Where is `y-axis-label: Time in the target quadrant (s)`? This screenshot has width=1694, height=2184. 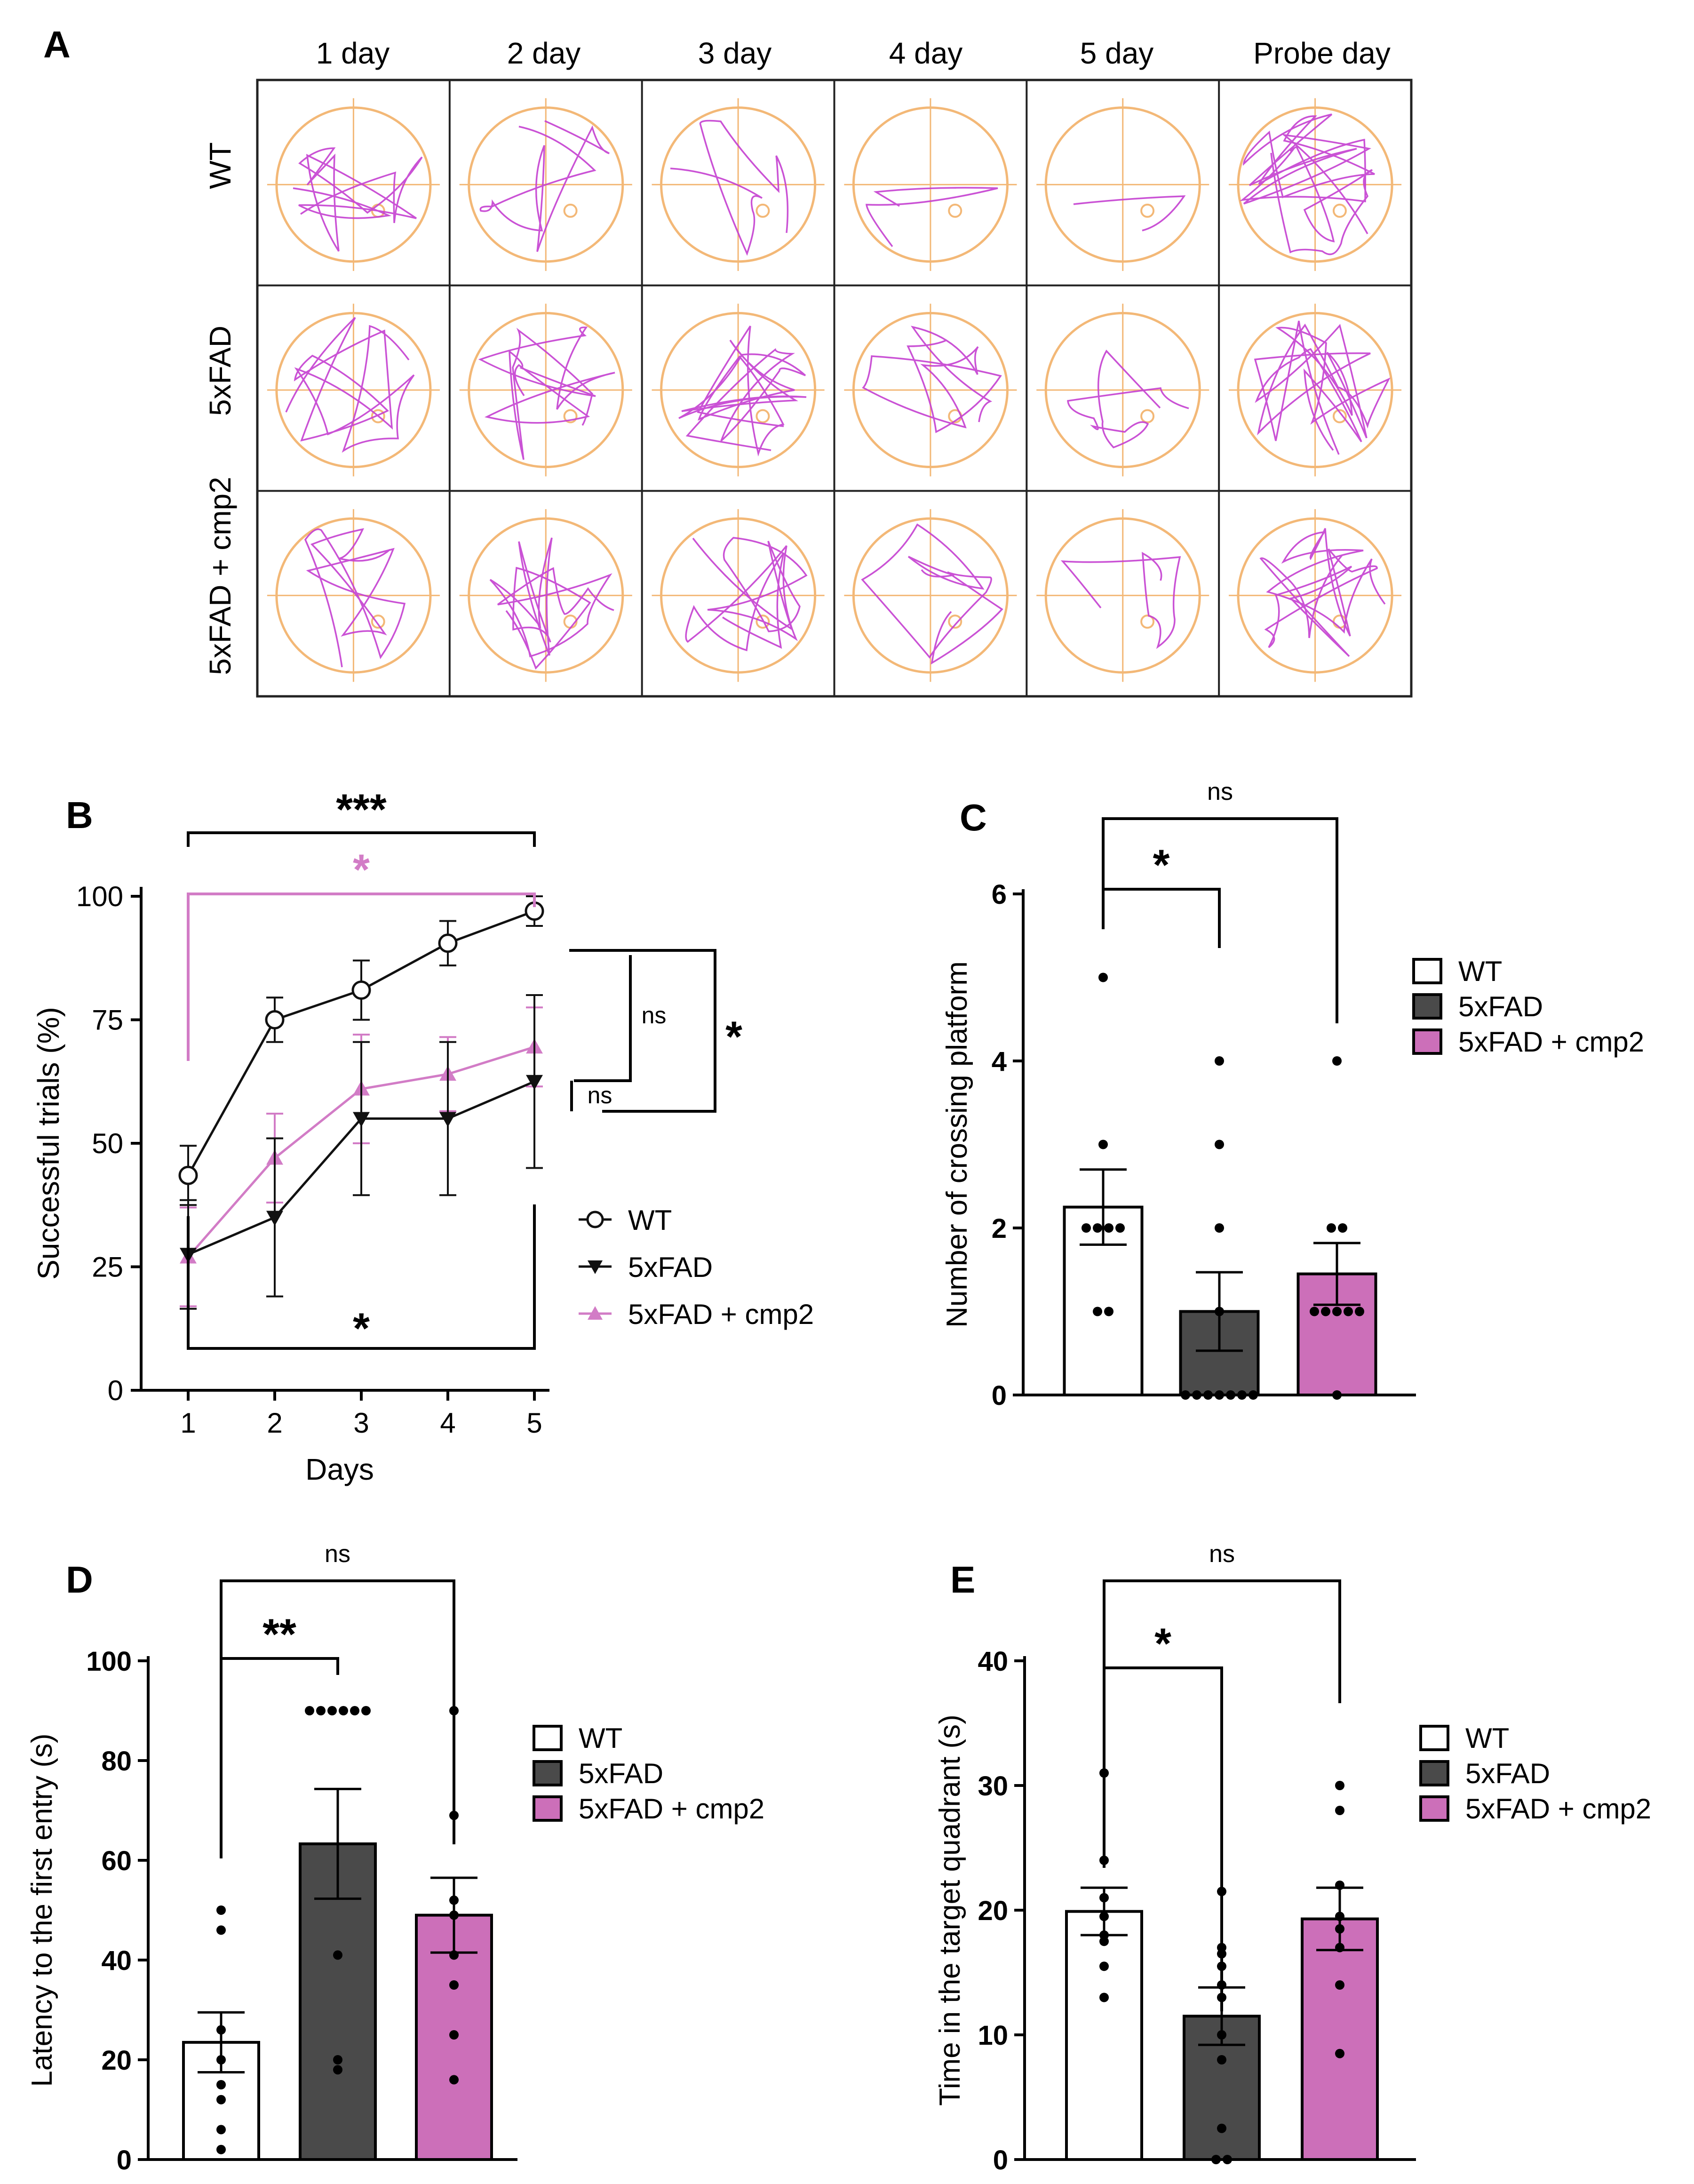 y-axis-label: Time in the target quadrant (s) is located at coordinates (950, 1910).